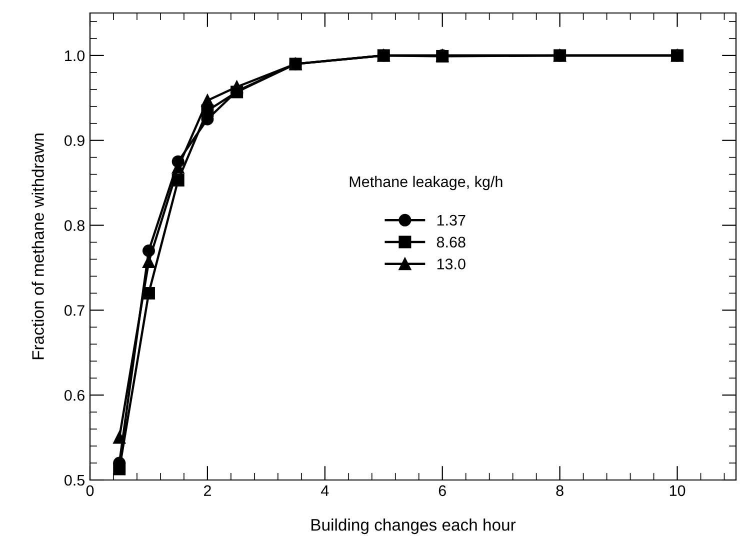 This screenshot has width=742, height=543. Describe the element at coordinates (426, 183) in the screenshot. I see `legend-title: Methane leakage, kg/h` at that location.